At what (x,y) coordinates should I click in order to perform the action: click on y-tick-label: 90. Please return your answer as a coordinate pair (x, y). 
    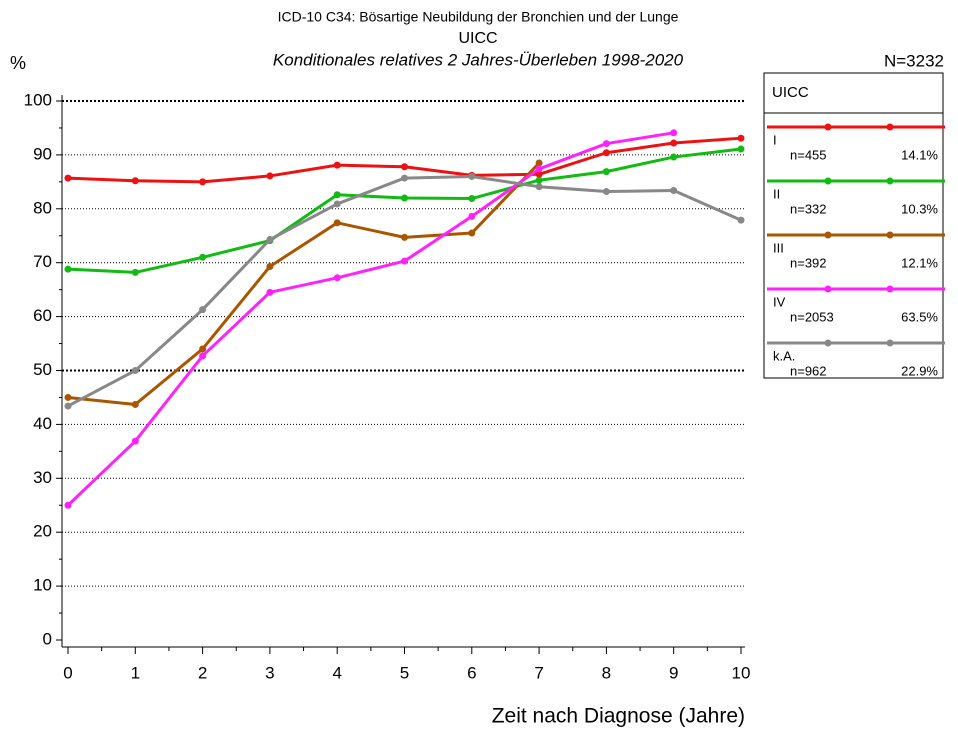
    Looking at the image, I should click on (42, 153).